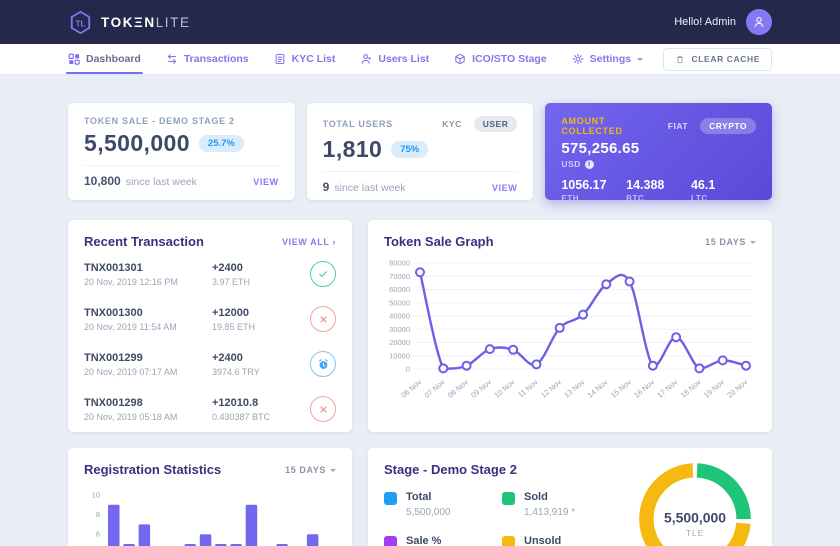  What do you see at coordinates (504, 188) in the screenshot?
I see `total-users-view-link: VIEW` at bounding box center [504, 188].